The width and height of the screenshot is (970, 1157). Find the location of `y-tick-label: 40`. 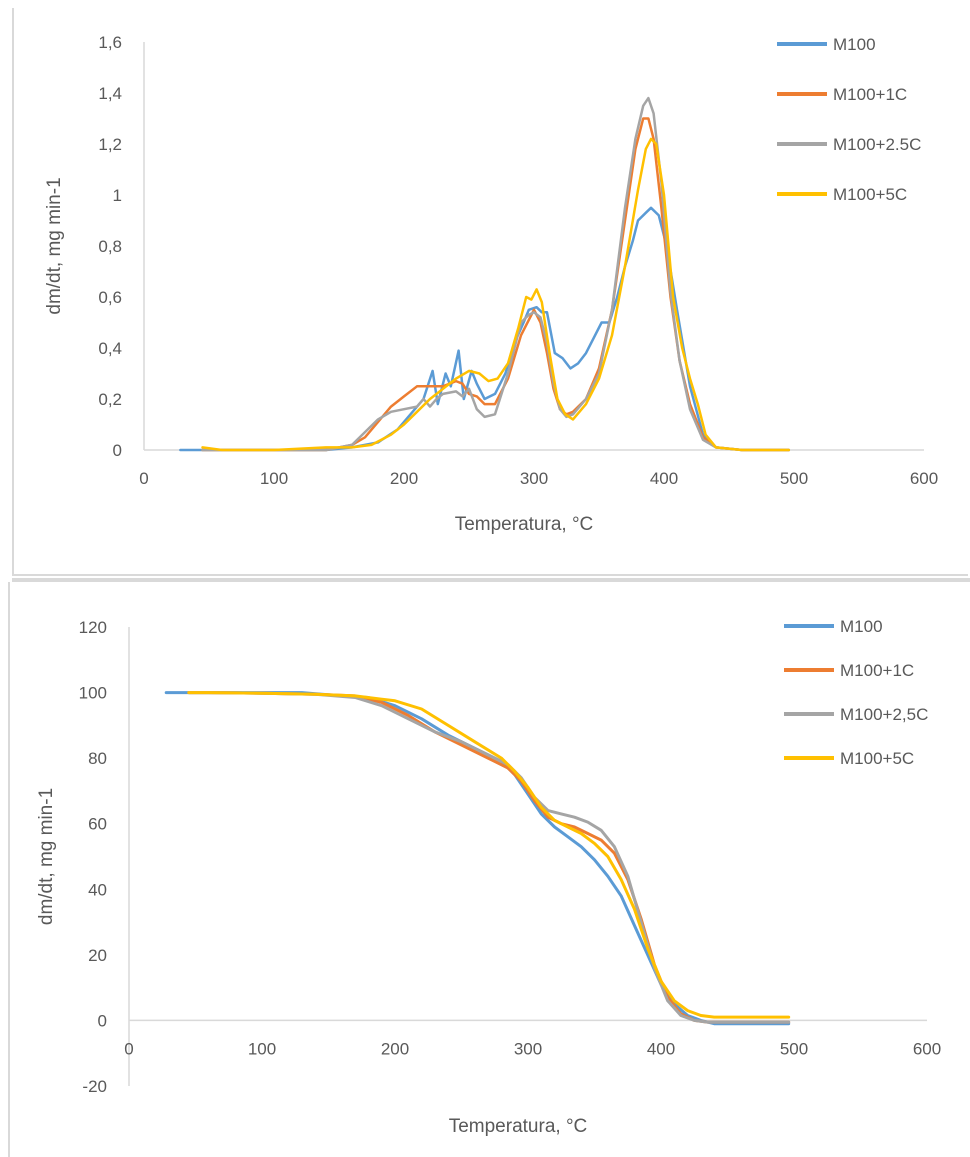

y-tick-label: 40 is located at coordinates (97, 889).